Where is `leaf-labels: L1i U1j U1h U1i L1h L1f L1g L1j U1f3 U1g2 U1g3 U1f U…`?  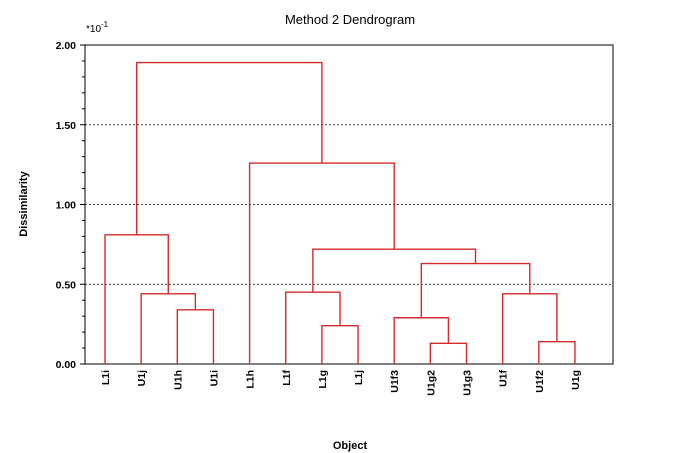 leaf-labels: L1i U1j U1h U1i L1h L1f L1g L1j U1f3 U1g2 U1g3 U1f U… is located at coordinates (341, 382).